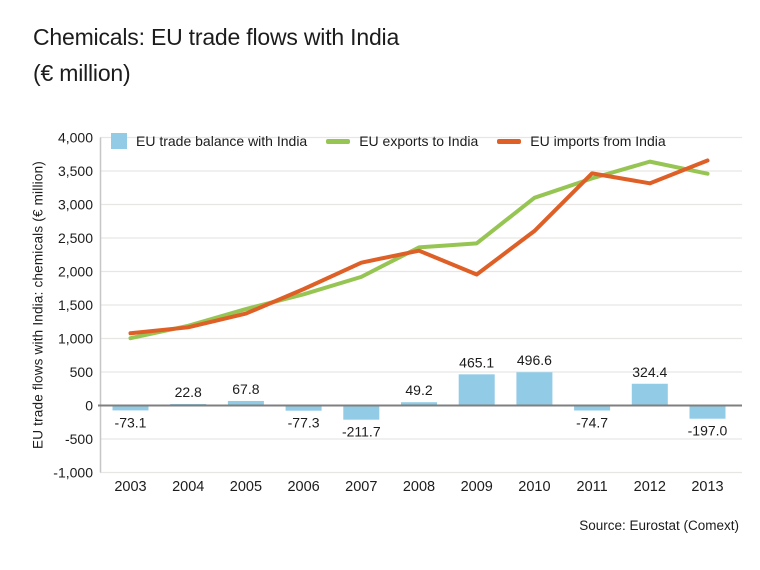 This screenshot has width=760, height=570. What do you see at coordinates (216, 37) in the screenshot?
I see `chart-title-line1: Chemicals: EU trade flows with India` at bounding box center [216, 37].